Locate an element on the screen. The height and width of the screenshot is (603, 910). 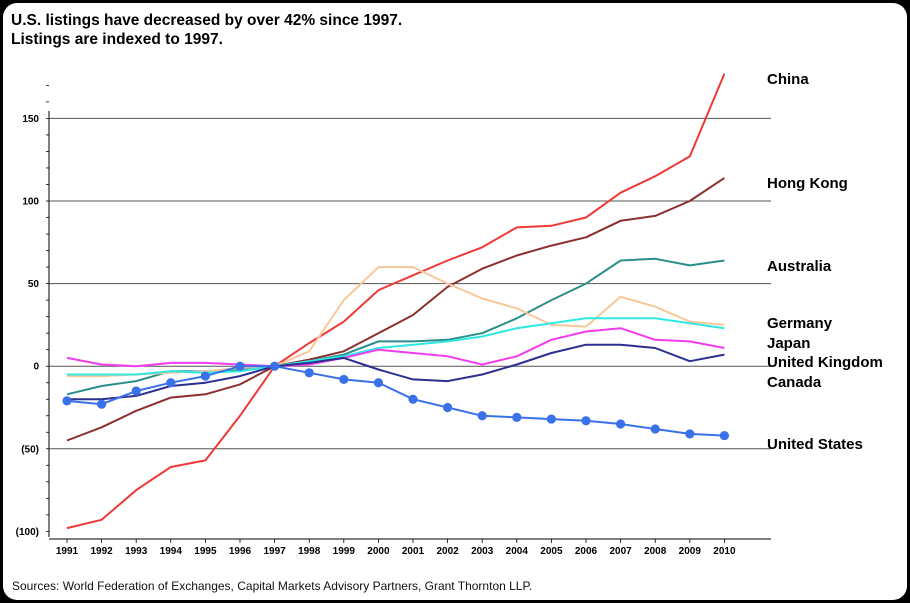
x-tick-label: 2000 is located at coordinates (378, 551).